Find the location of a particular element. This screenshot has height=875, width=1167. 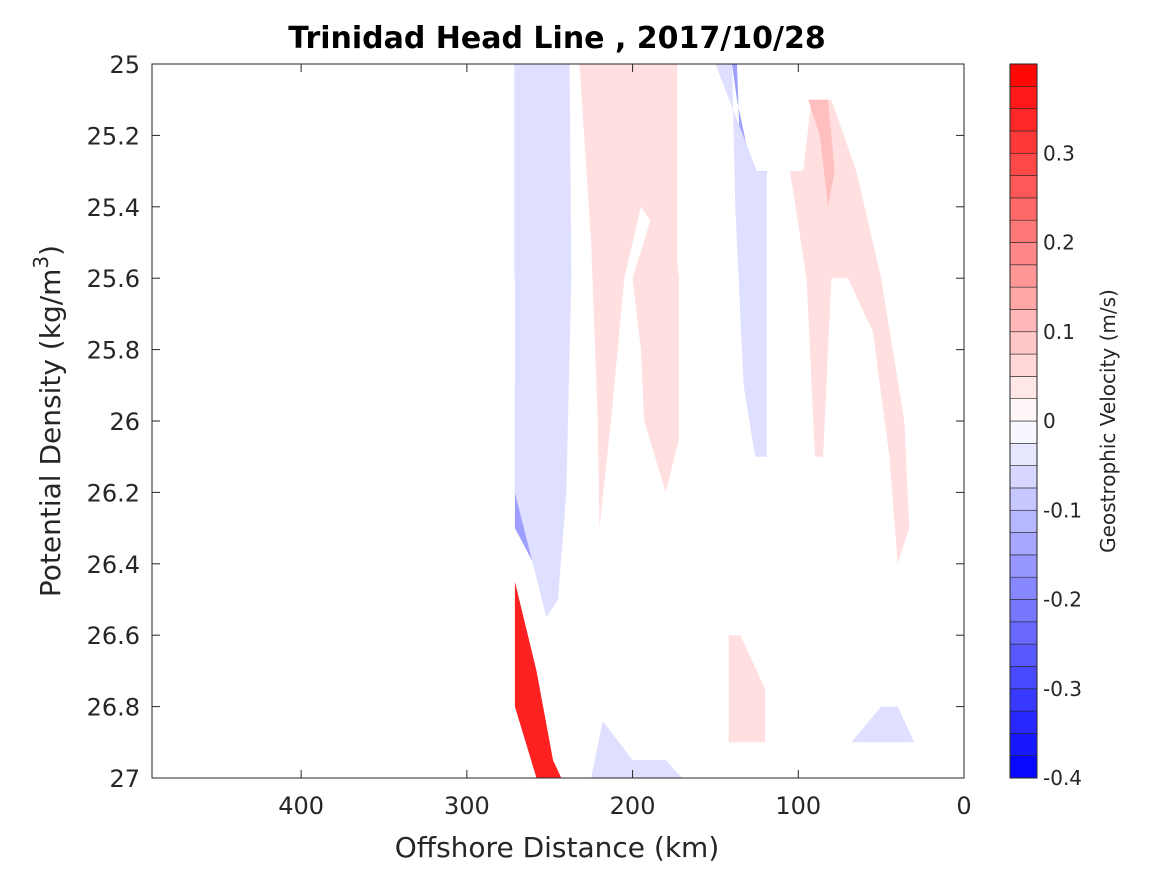

colorbar-tick-label: 0.3 is located at coordinates (1059, 153).